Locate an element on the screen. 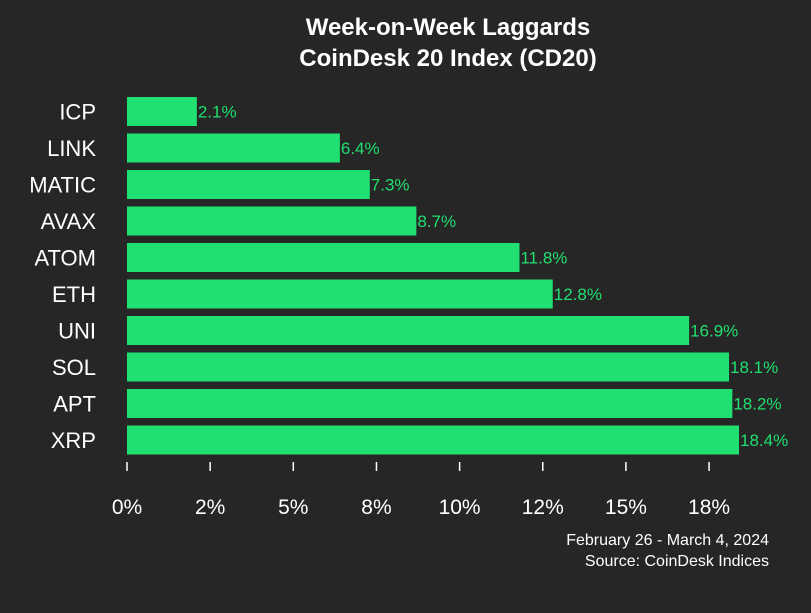  bar-link is located at coordinates (233, 148).